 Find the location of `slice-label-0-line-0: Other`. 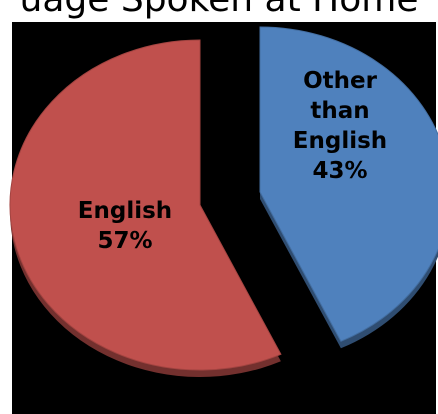

slice-label-0-line-0: Other is located at coordinates (340, 81).